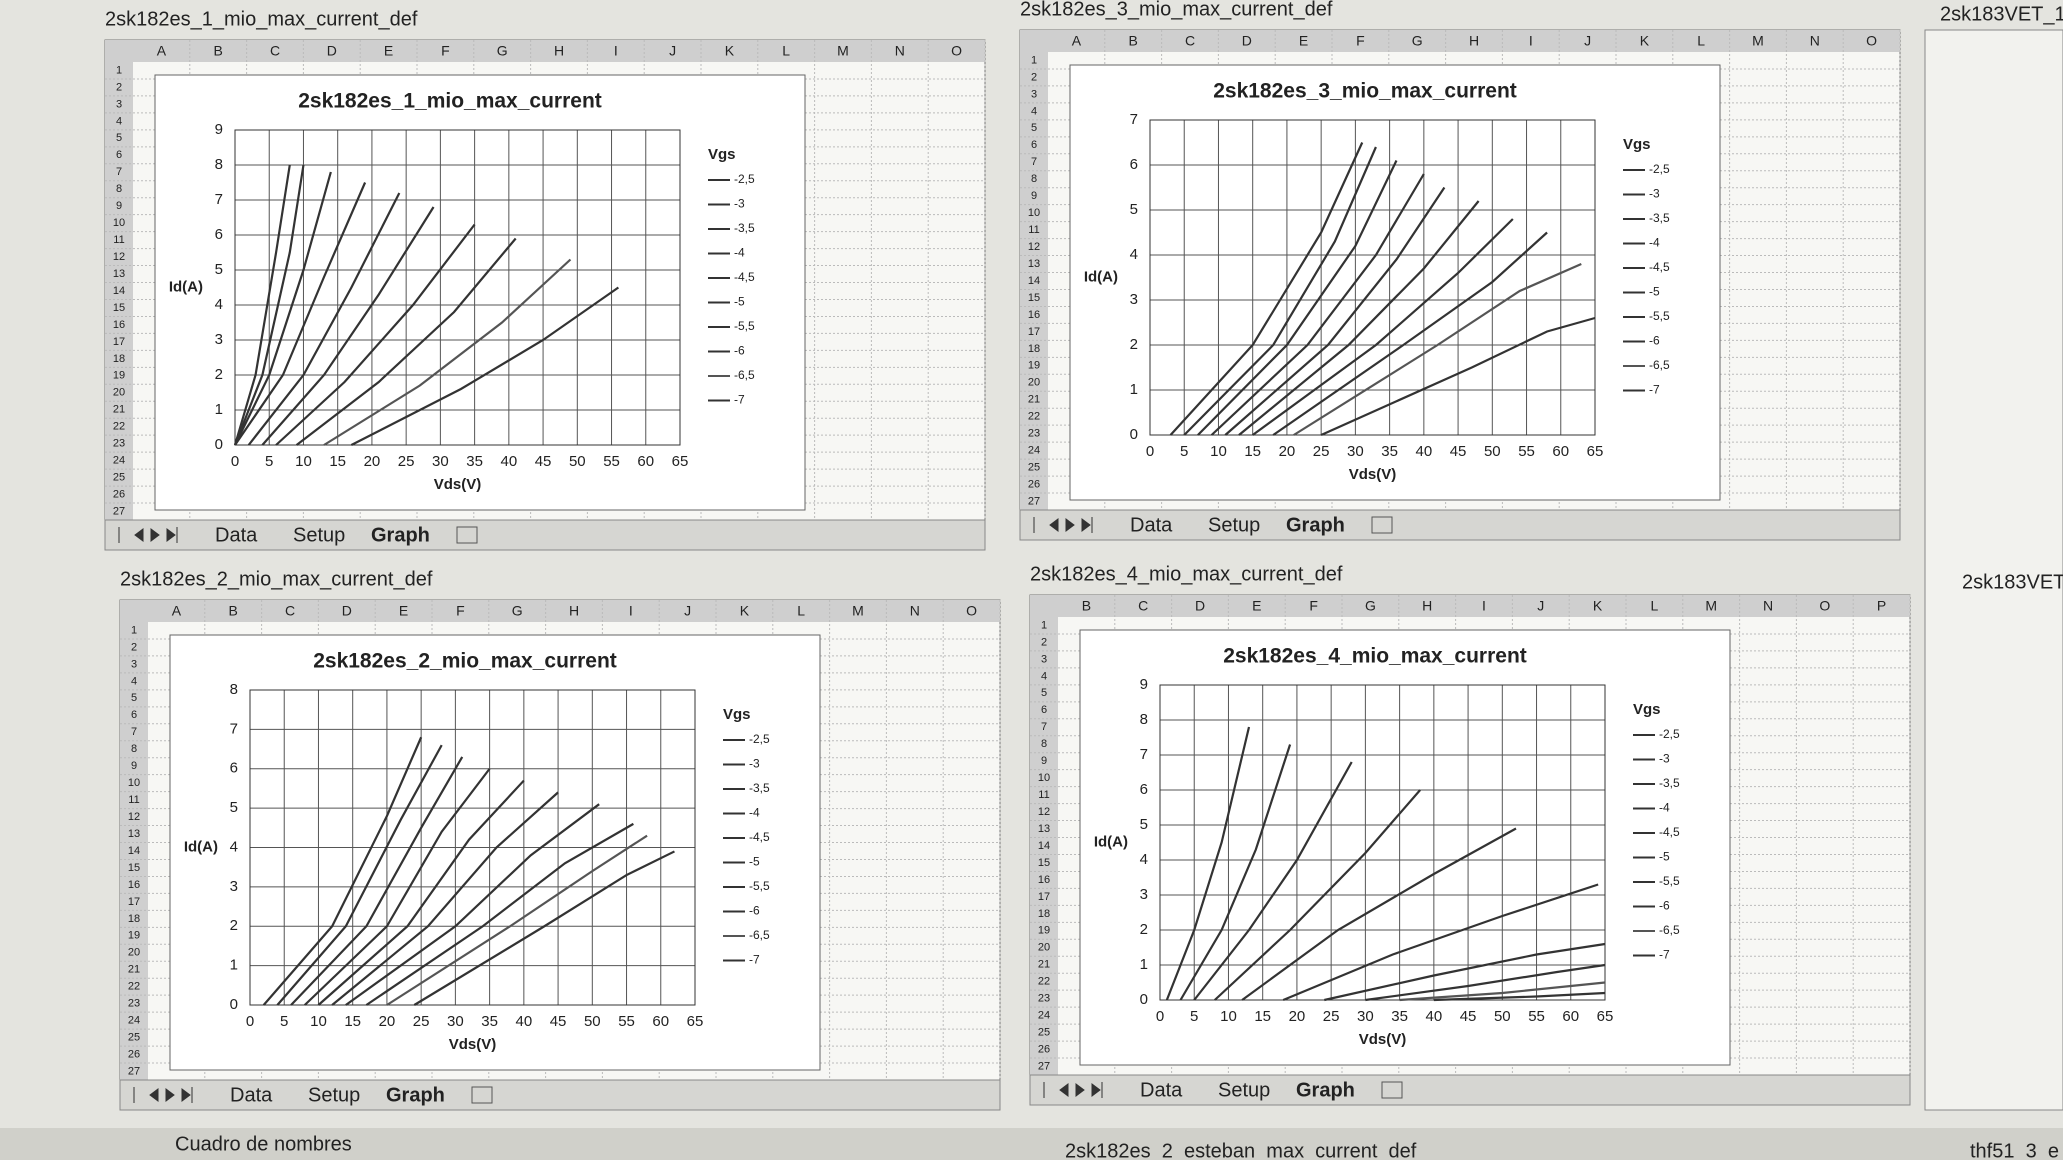  Describe the element at coordinates (1134, 434) in the screenshot. I see `y-tick-label: 0` at that location.